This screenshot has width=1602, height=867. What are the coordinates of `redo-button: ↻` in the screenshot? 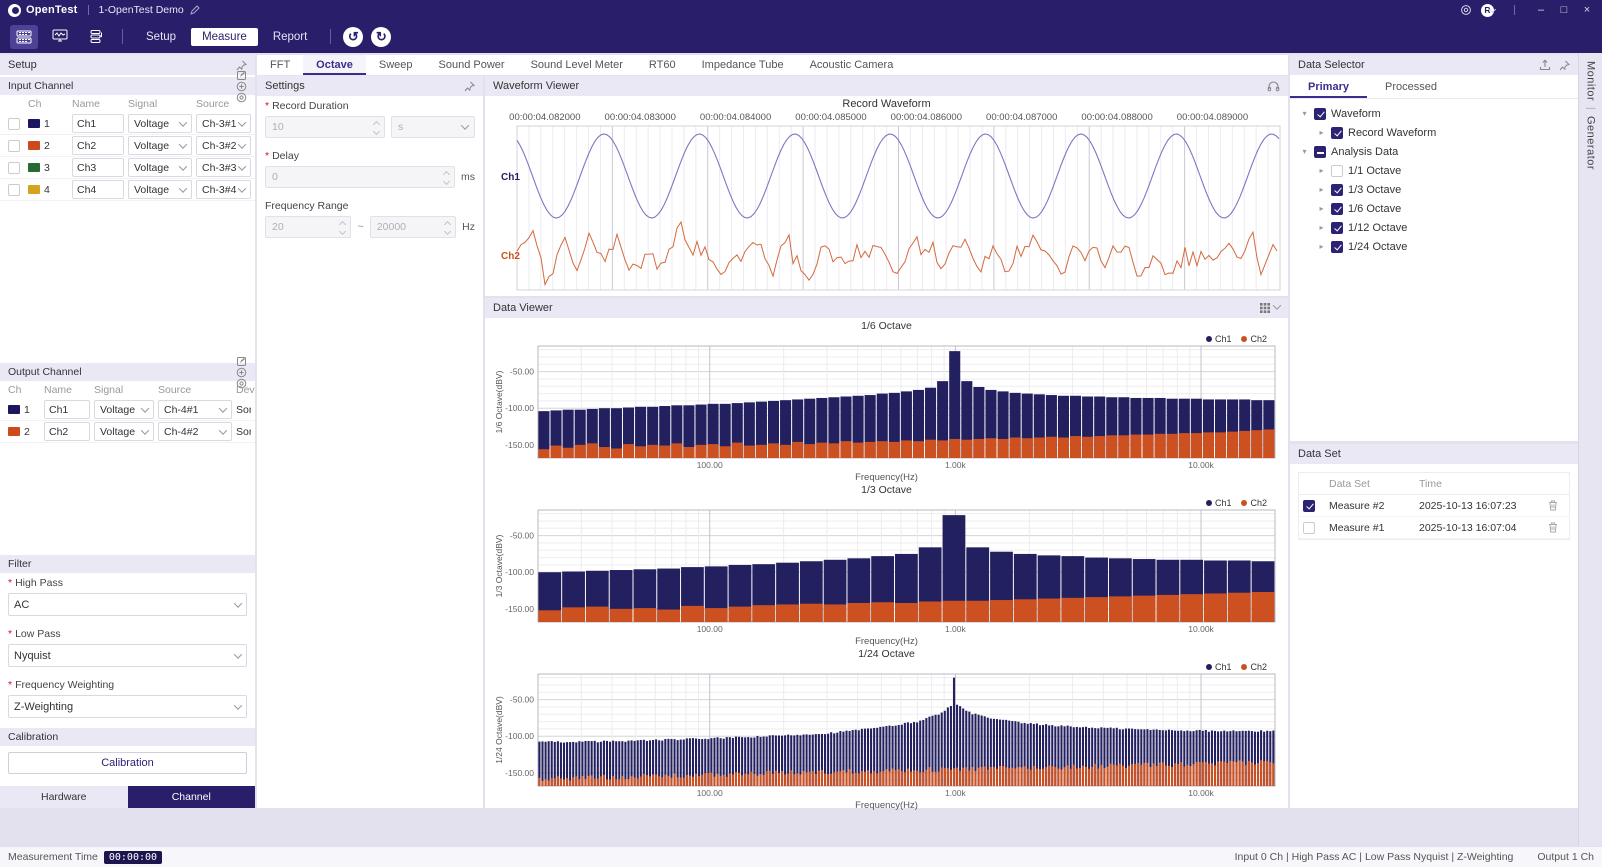 It's located at (381, 36).